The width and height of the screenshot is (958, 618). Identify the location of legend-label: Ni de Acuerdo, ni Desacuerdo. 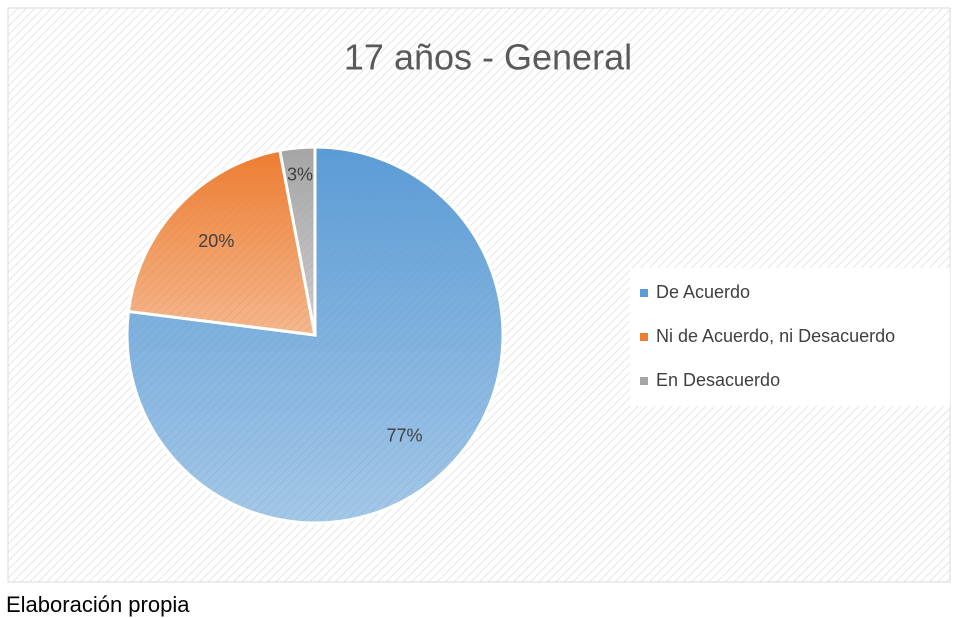
(775, 336).